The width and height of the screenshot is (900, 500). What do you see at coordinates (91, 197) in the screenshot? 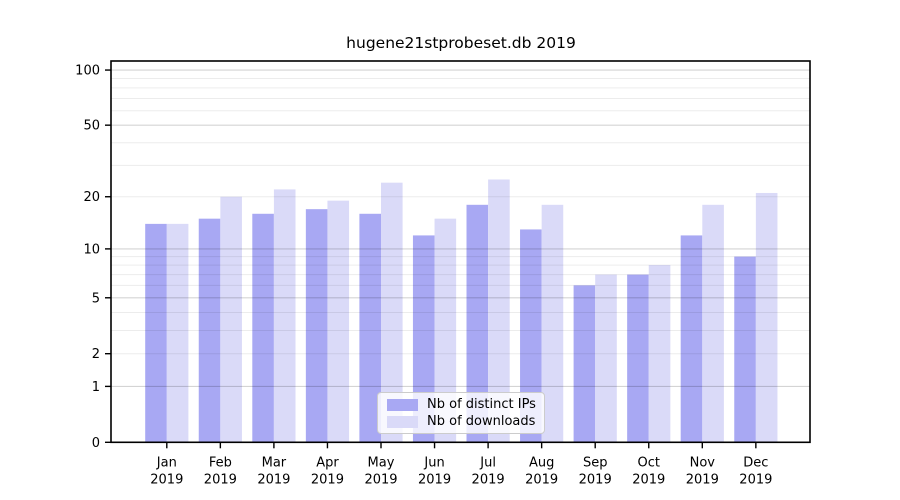
I see `svg-text: 20` at bounding box center [91, 197].